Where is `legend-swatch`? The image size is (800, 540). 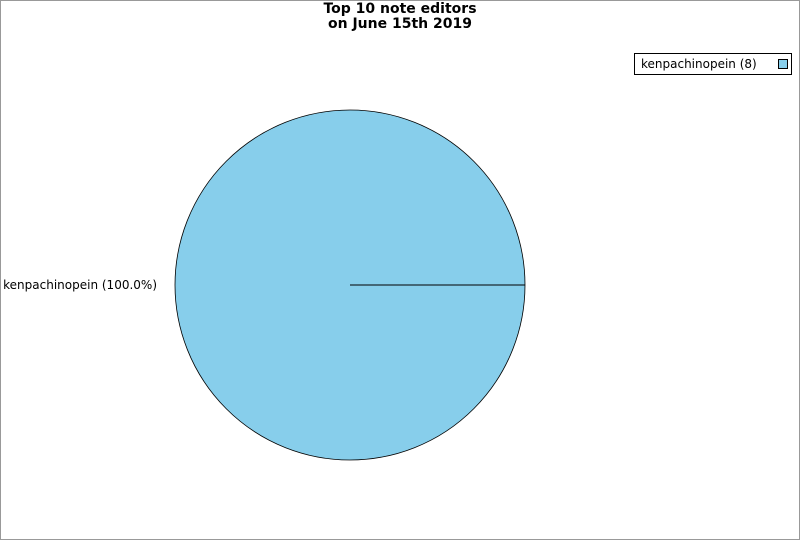
legend-swatch is located at coordinates (783, 64).